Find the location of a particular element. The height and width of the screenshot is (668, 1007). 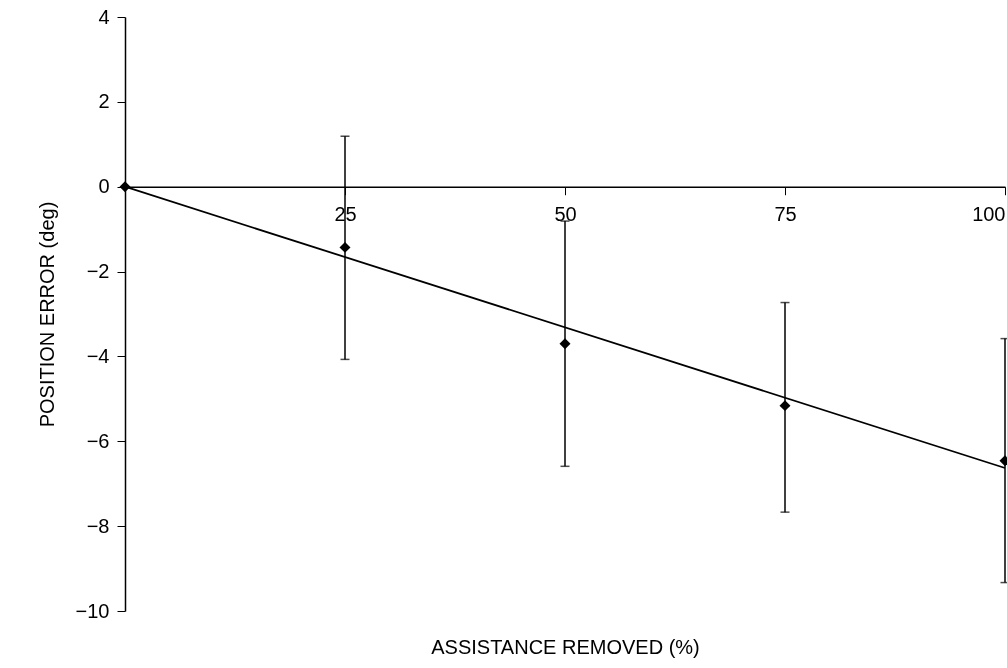

x-axis-title: ASSISTANCE REMOVED (%) is located at coordinates (565, 646).